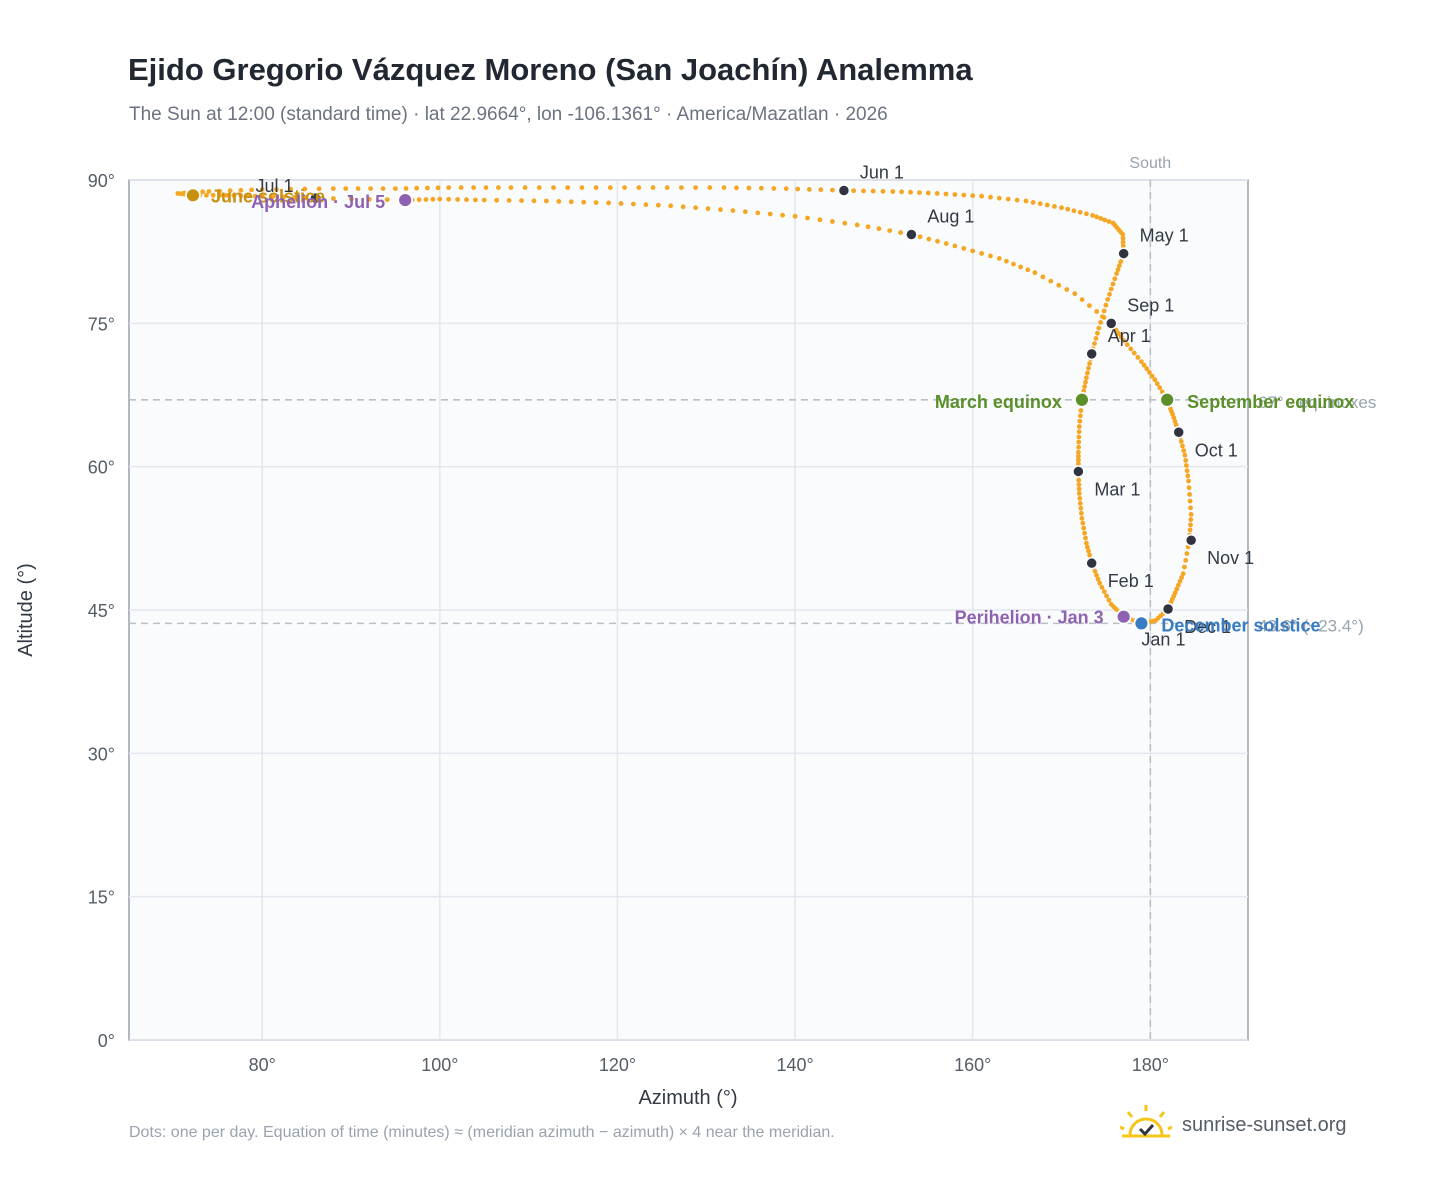 This screenshot has height=1188, width=1448. I want to click on month-label: Feb 1, so click(1131, 581).